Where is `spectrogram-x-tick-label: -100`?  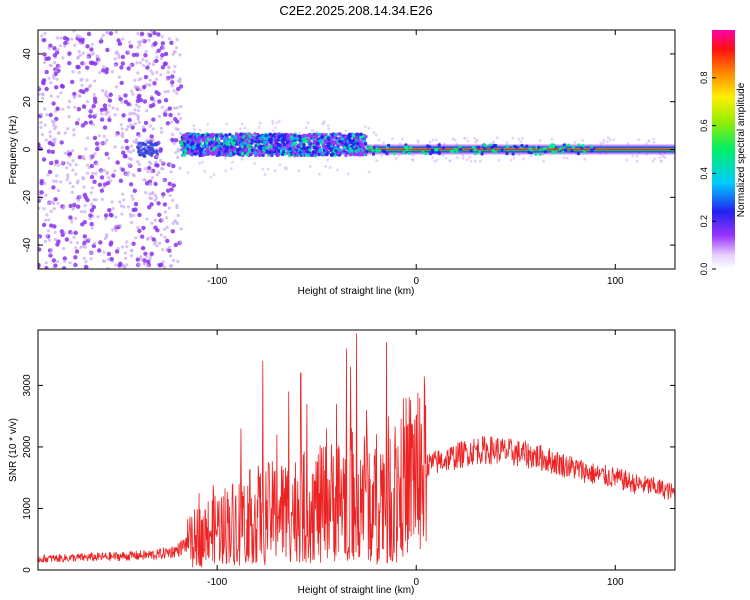
spectrogram-x-tick-label: -100 is located at coordinates (217, 281).